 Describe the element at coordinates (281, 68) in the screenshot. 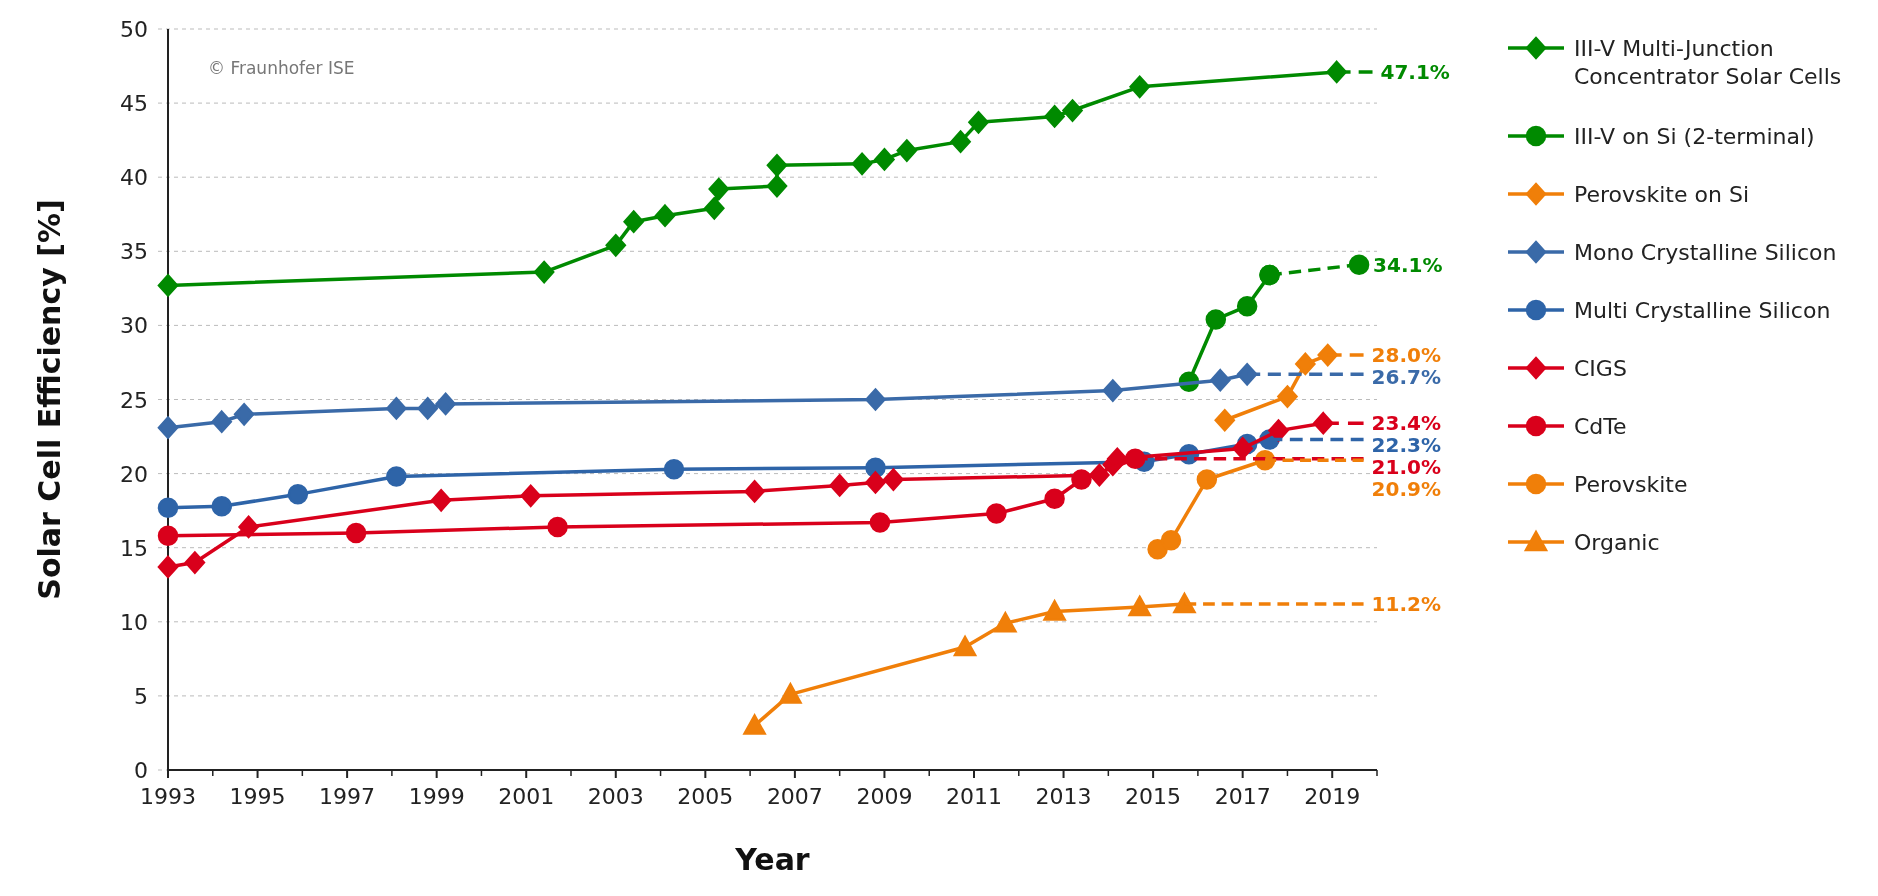

I see `annotation: © Fraunhofer ISE` at that location.